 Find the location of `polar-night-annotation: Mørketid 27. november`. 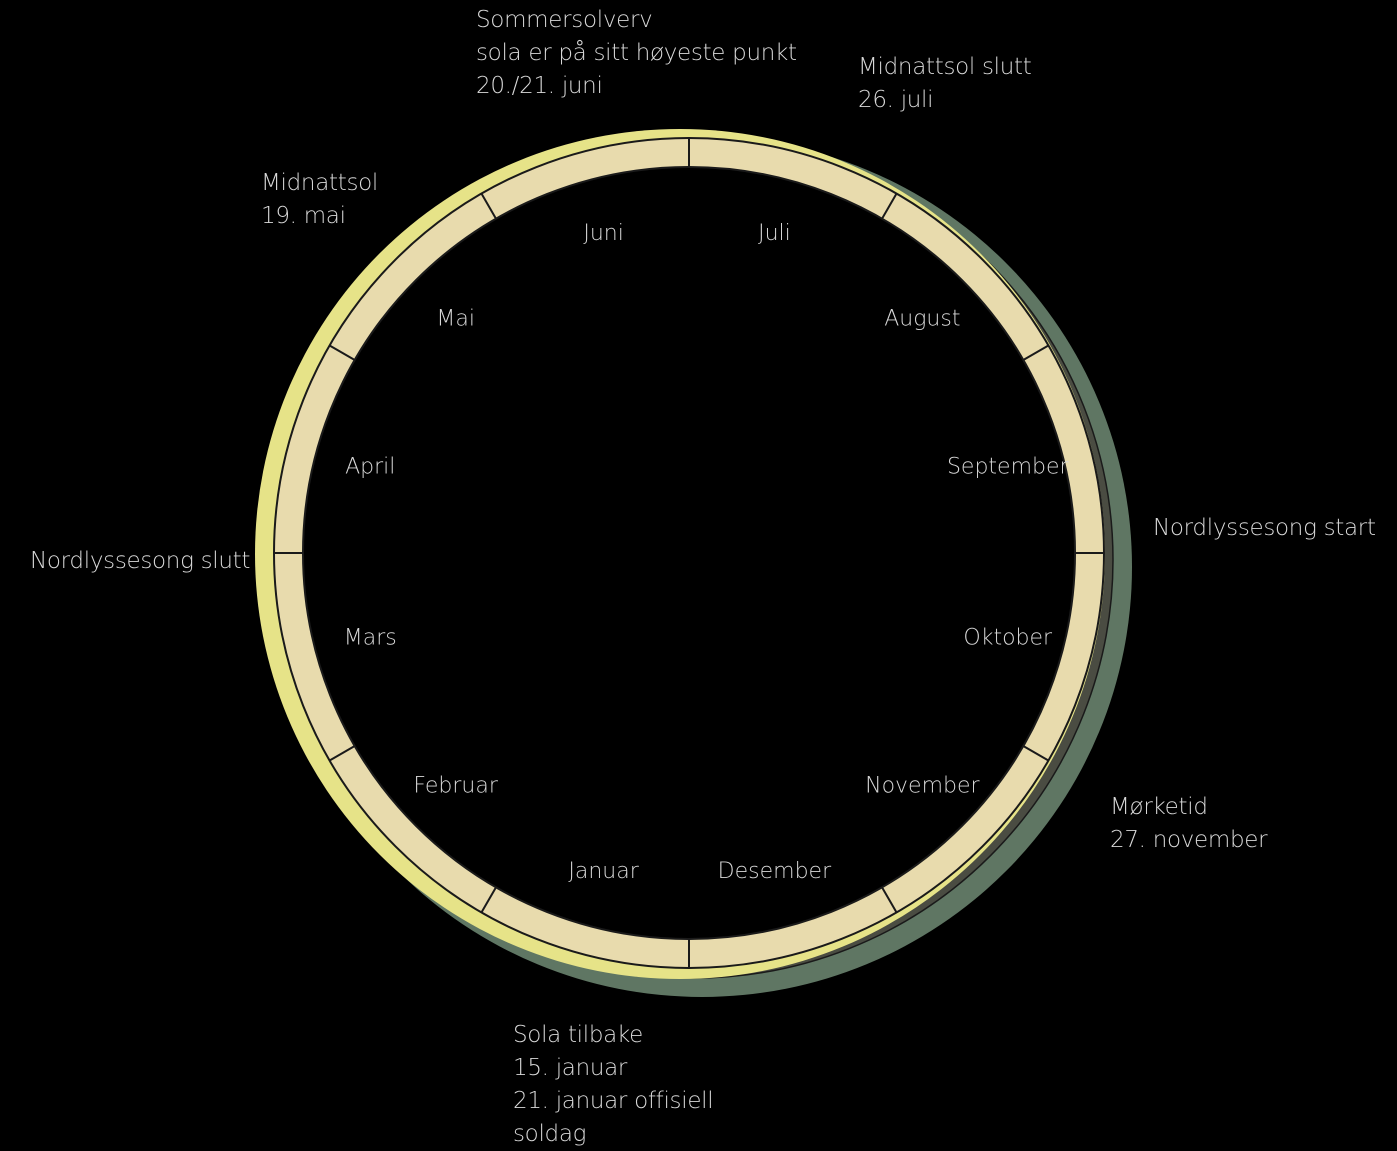

polar-night-annotation: Mørketid 27. november is located at coordinates (1189, 824).